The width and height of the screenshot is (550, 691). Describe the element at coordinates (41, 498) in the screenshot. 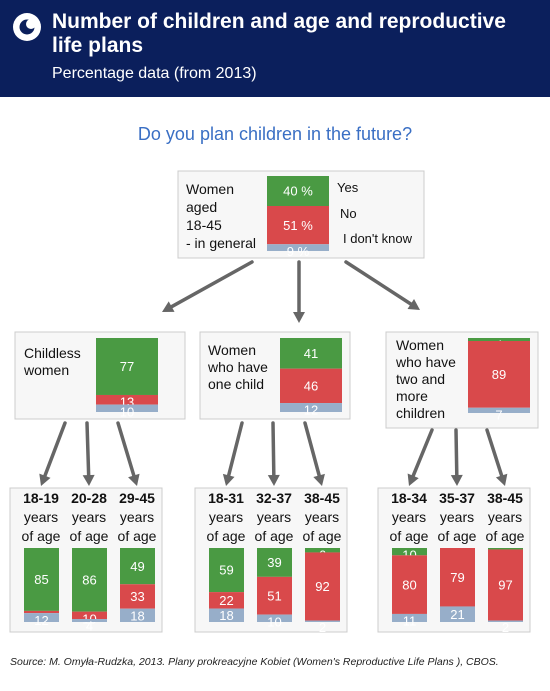

I see `age-label-1-1: 18-19` at that location.